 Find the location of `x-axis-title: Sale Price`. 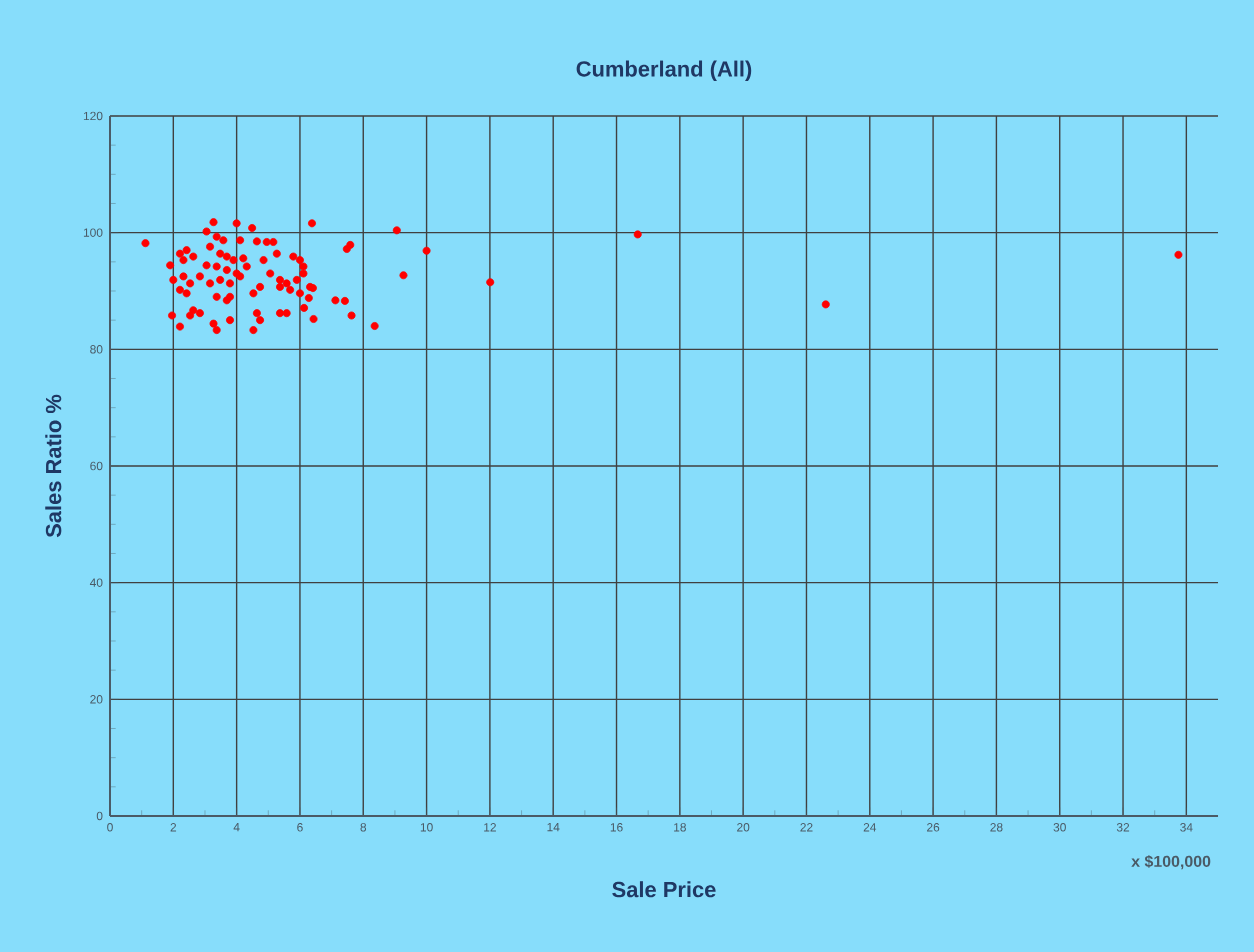

x-axis-title: Sale Price is located at coordinates (664, 889).